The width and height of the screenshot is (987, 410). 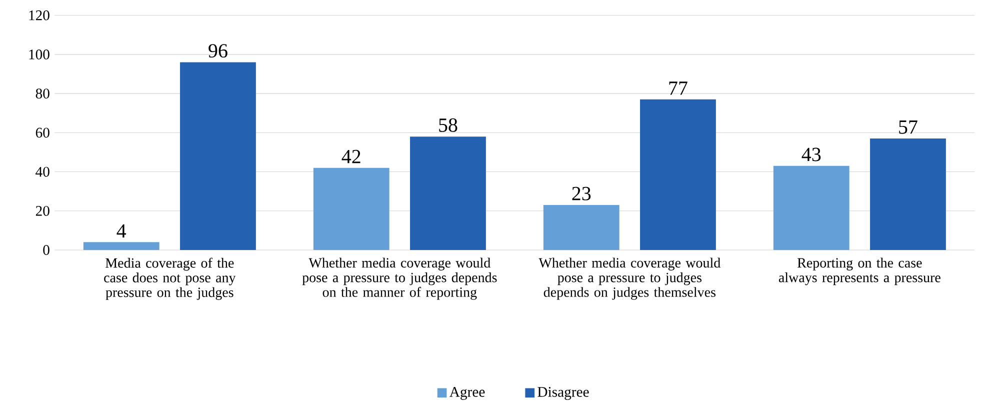 I want to click on y-tick-label: 20, so click(x=43, y=211).